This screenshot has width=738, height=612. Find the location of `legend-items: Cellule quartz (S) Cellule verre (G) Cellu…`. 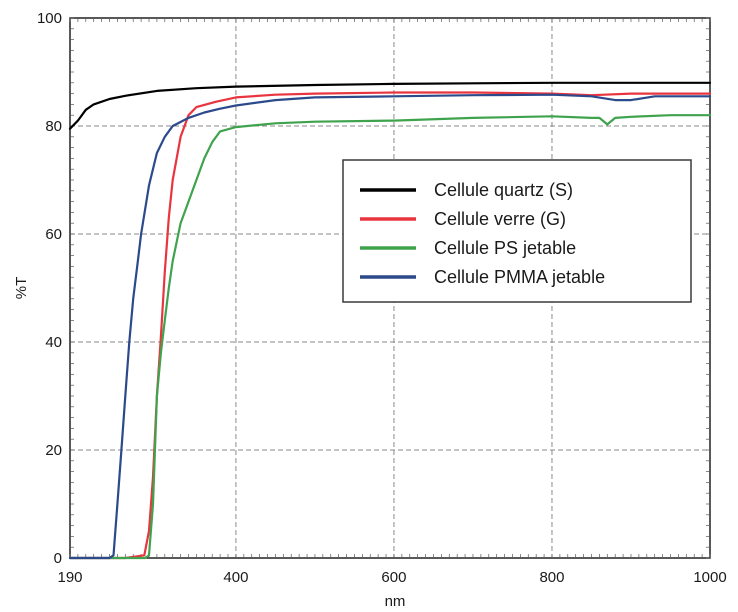

legend-items: Cellule quartz (S) Cellule verre (G) Cellu… is located at coordinates (482, 233).